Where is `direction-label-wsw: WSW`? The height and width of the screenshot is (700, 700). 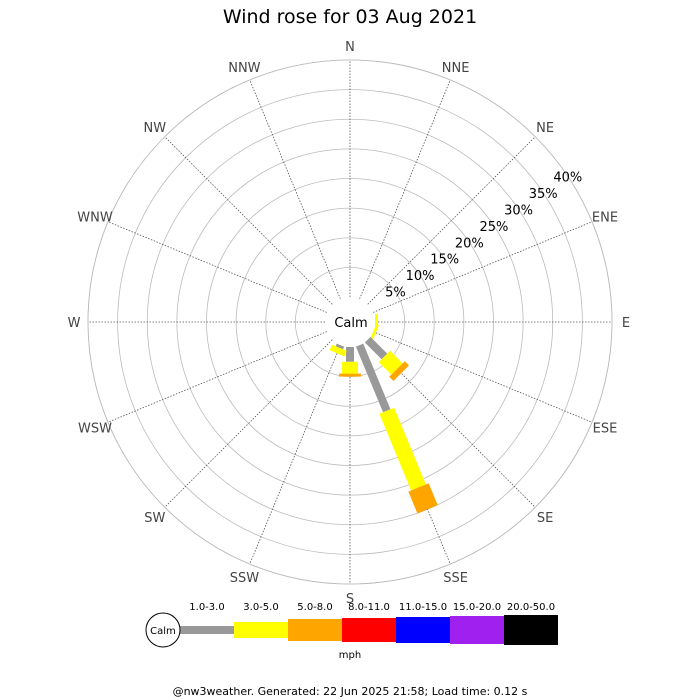 direction-label-wsw: WSW is located at coordinates (95, 429).